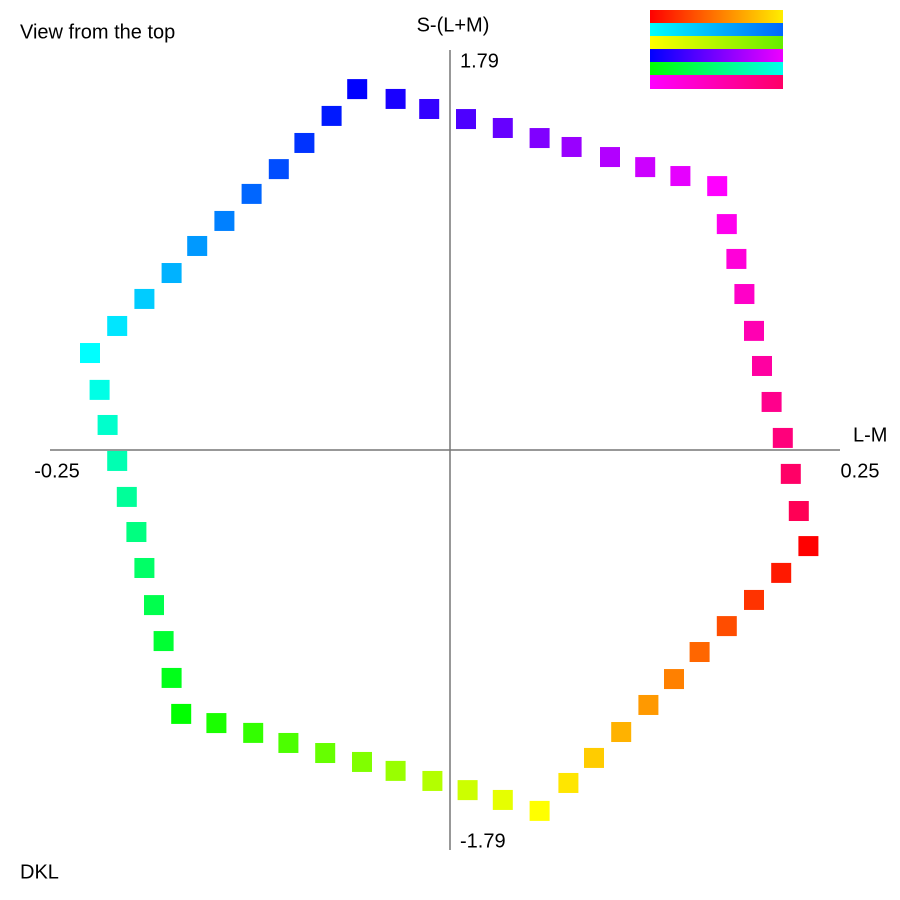 This screenshot has width=900, height=900. Describe the element at coordinates (860, 471) in the screenshot. I see `x-tick-label: 0.25` at that location.